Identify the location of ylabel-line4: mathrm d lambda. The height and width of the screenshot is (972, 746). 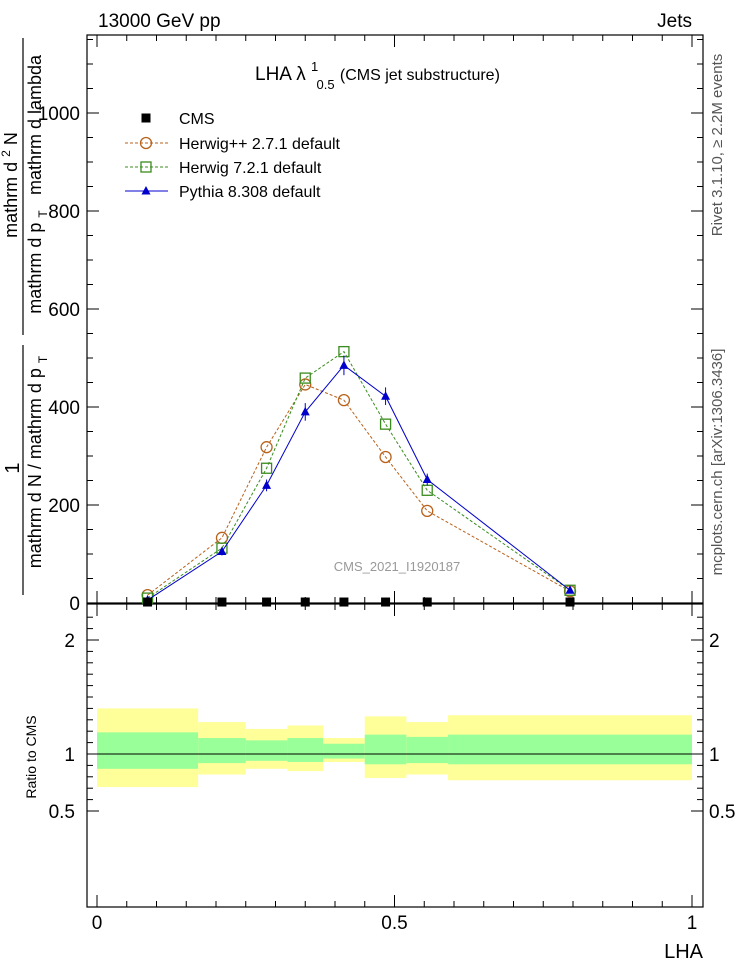
(35, 124).